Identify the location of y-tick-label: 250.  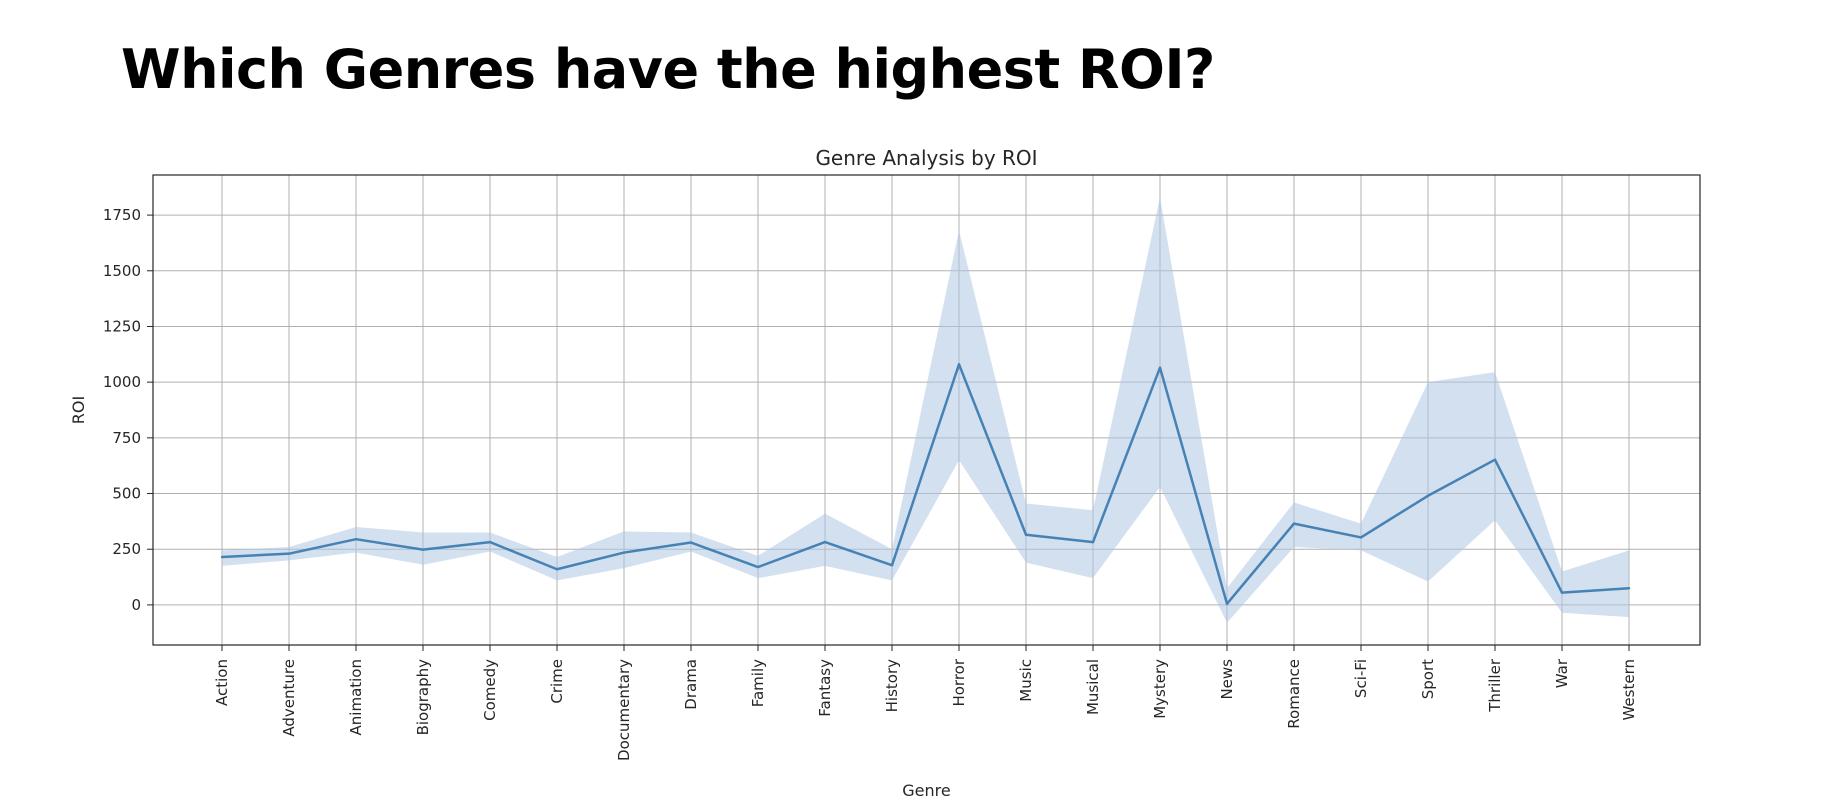
(126, 549).